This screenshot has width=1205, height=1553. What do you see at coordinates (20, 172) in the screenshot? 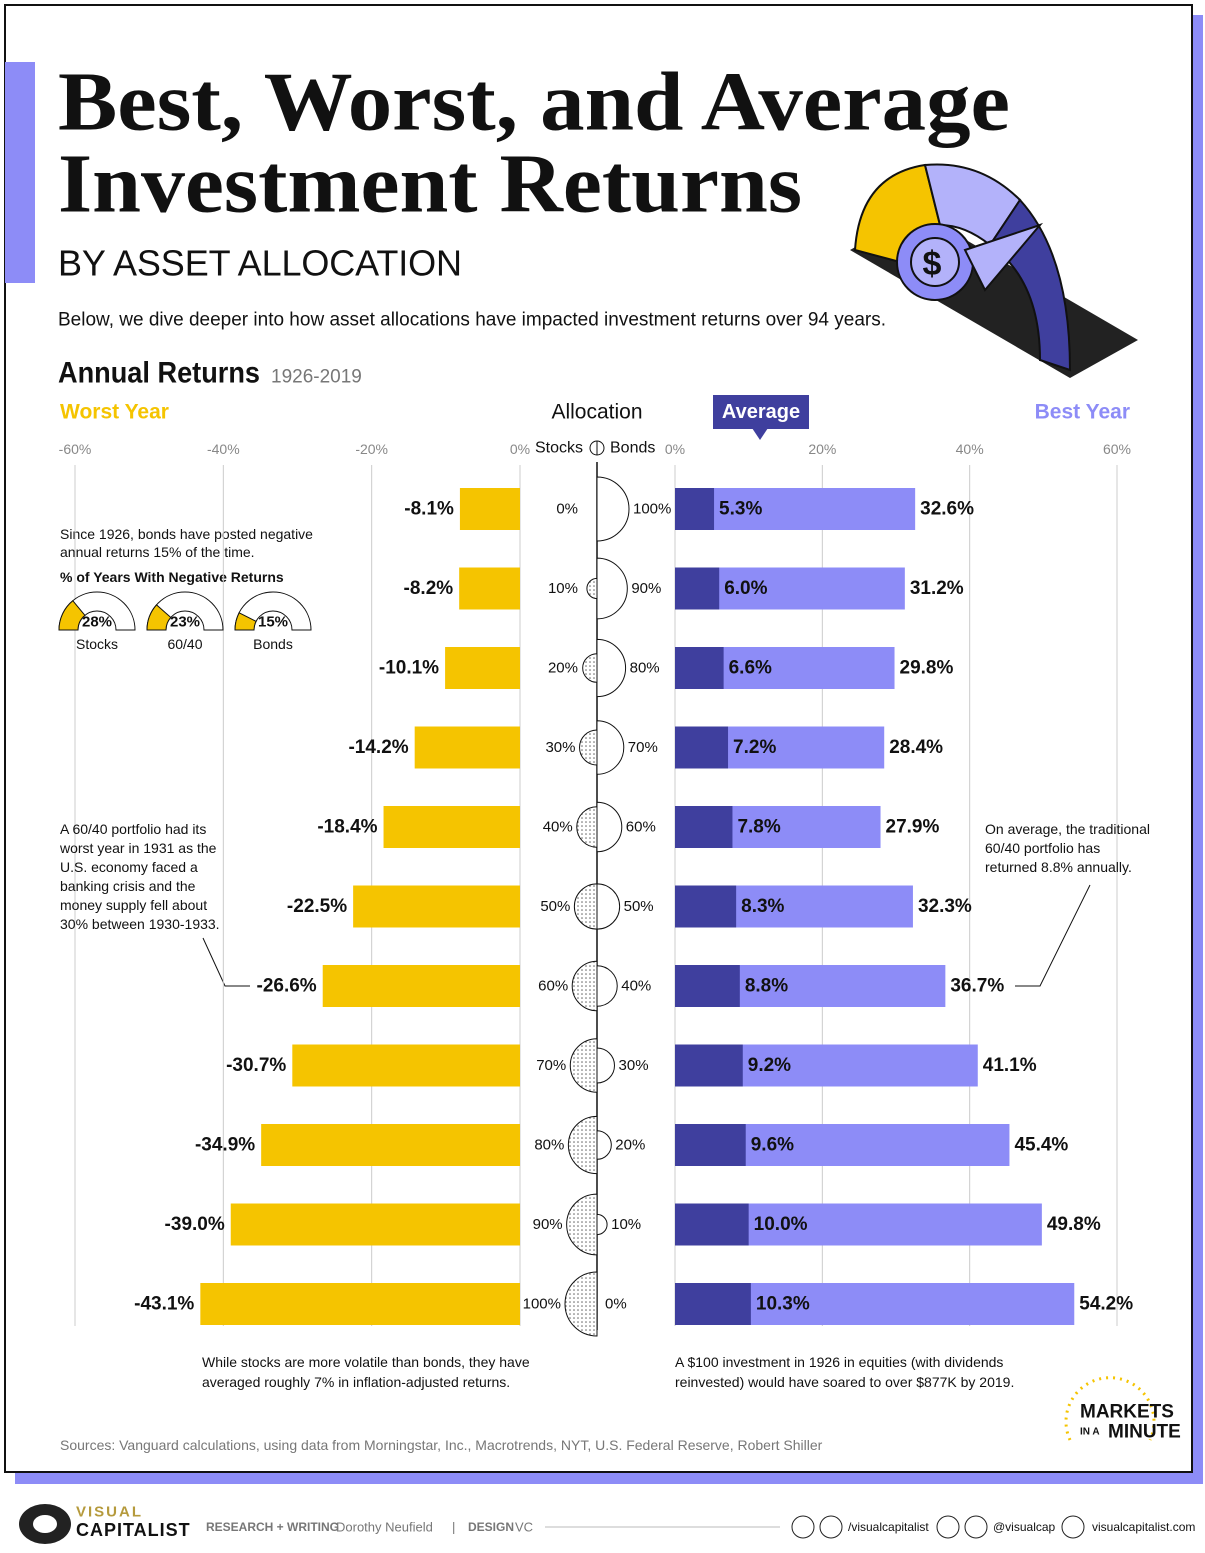
I see `accent-bar` at bounding box center [20, 172].